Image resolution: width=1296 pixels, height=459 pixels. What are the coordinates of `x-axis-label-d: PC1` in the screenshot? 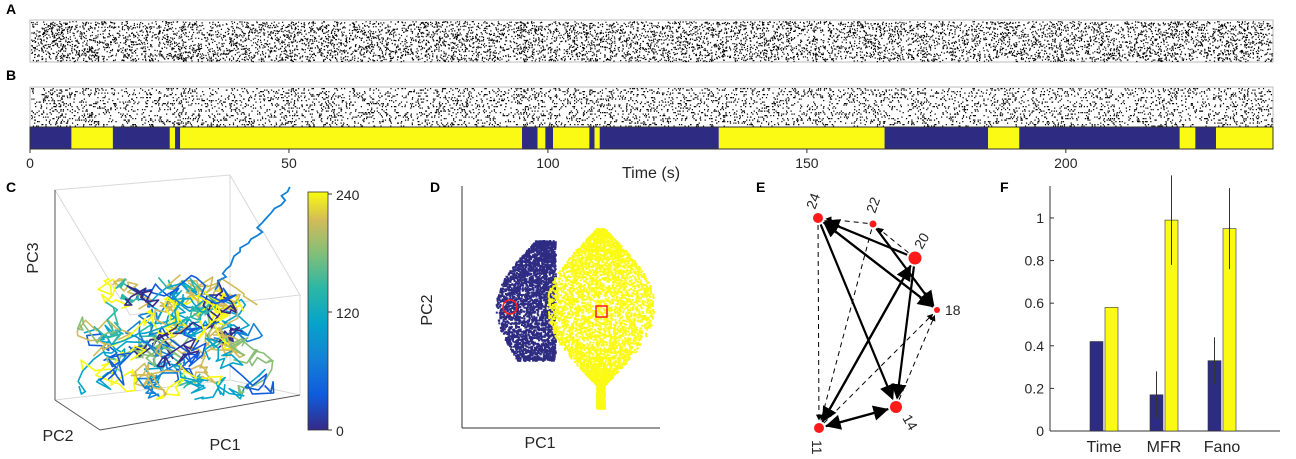 It's located at (539, 443).